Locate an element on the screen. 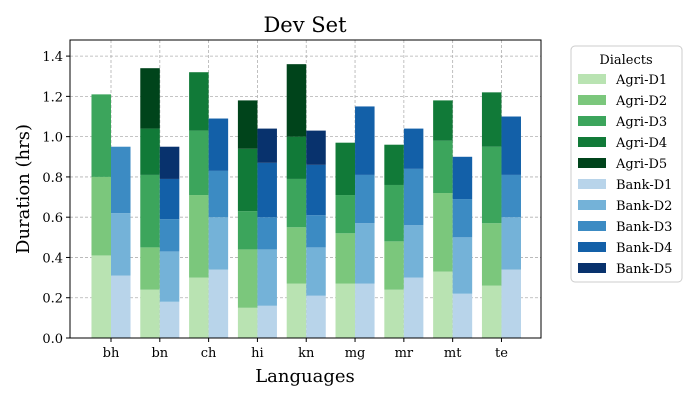 The height and width of the screenshot is (404, 700). bar-segment-agri-d1-te is located at coordinates (491, 311).